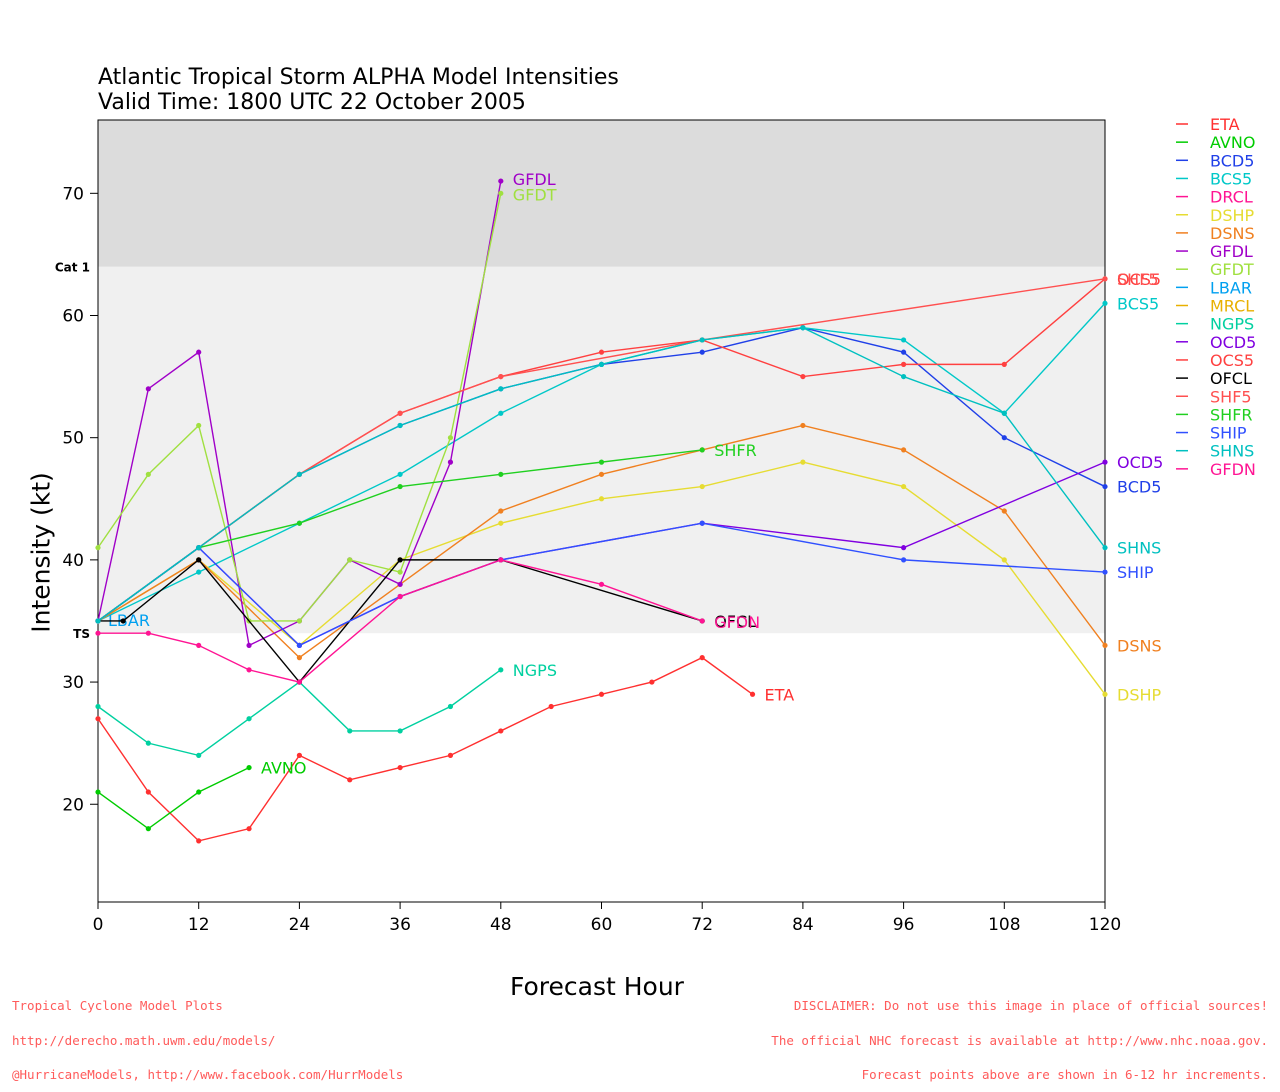  Describe the element at coordinates (601, 193) in the screenshot. I see `band-hurricane` at that location.